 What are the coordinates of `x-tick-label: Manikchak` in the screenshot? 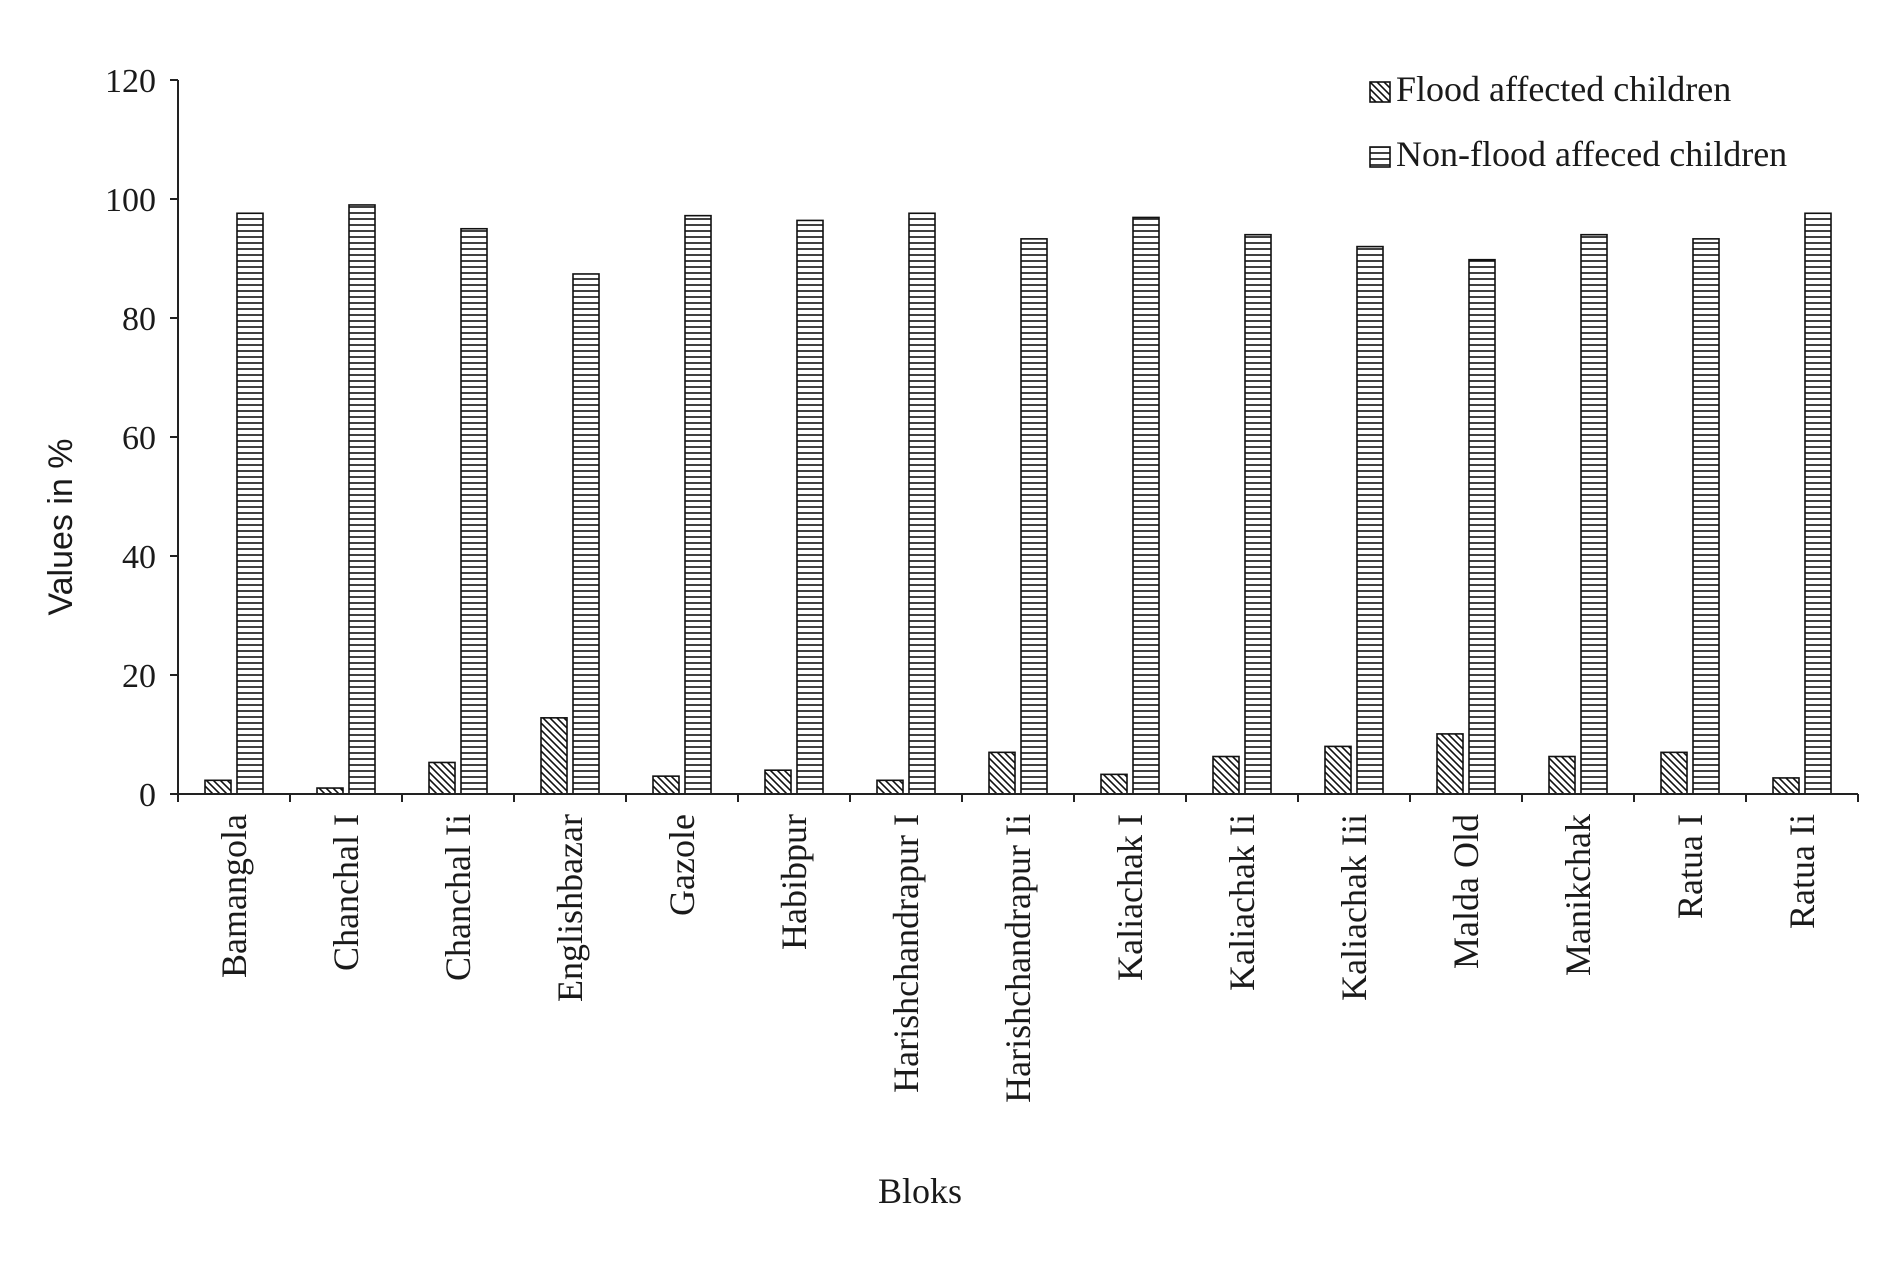 It's located at (1578, 895).